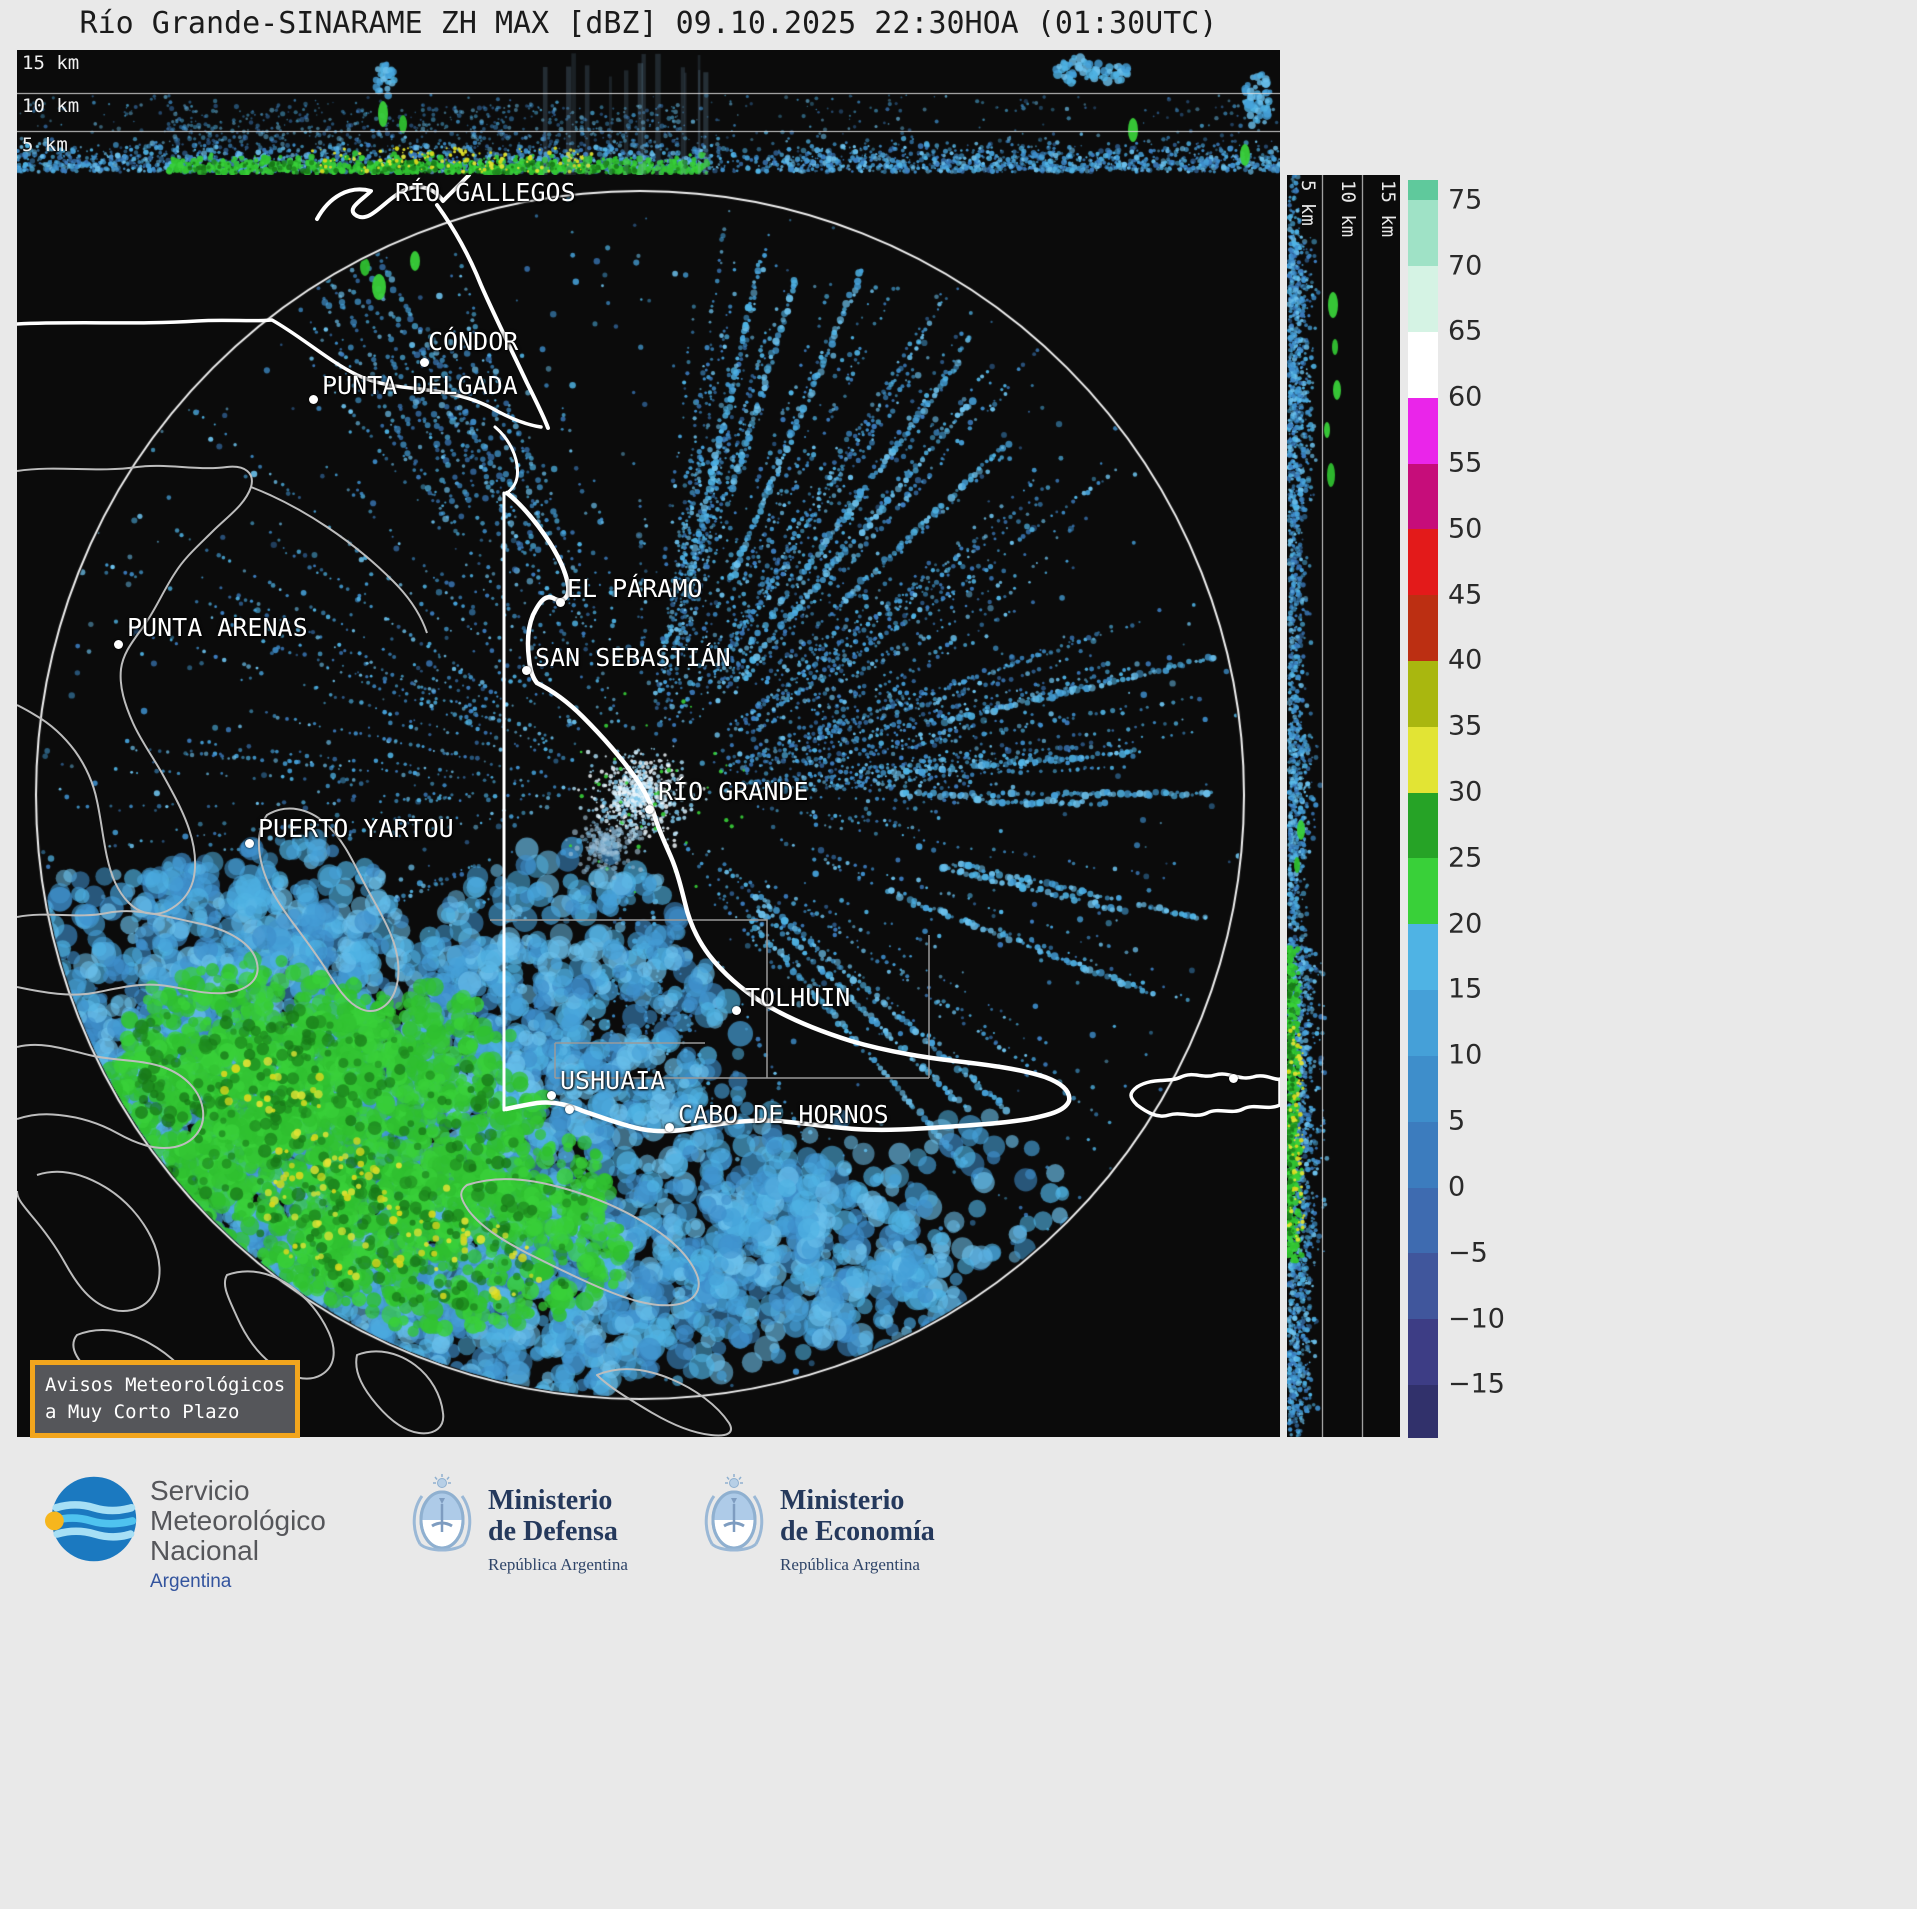  I want to click on altitude-label-5km: 5 km, so click(45, 145).